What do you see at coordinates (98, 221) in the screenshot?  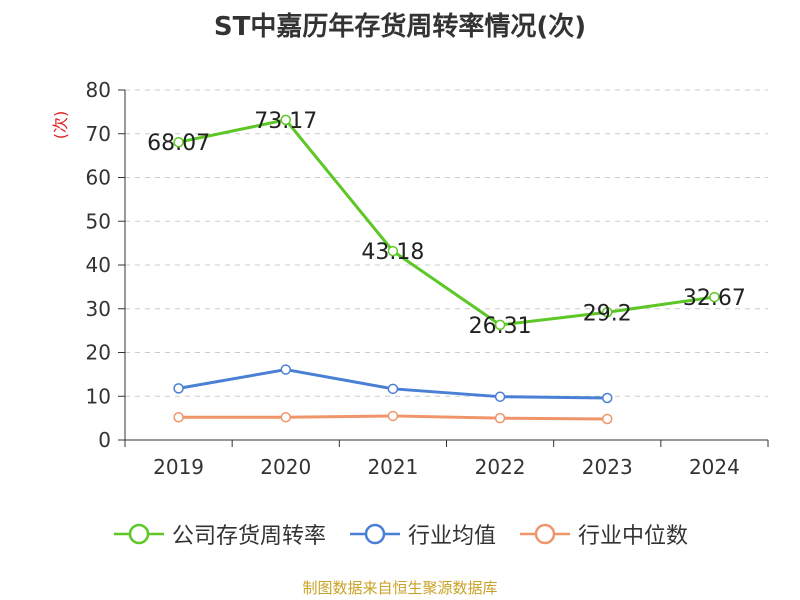 I see `y-tick-label: 50` at bounding box center [98, 221].